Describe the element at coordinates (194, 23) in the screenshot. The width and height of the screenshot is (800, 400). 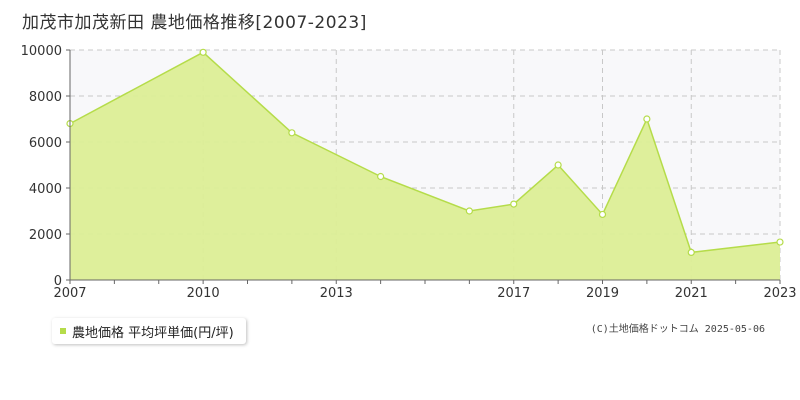
I see `chart-title: 加茂市加茂新田 農地価格推移[2007-2023]` at that location.